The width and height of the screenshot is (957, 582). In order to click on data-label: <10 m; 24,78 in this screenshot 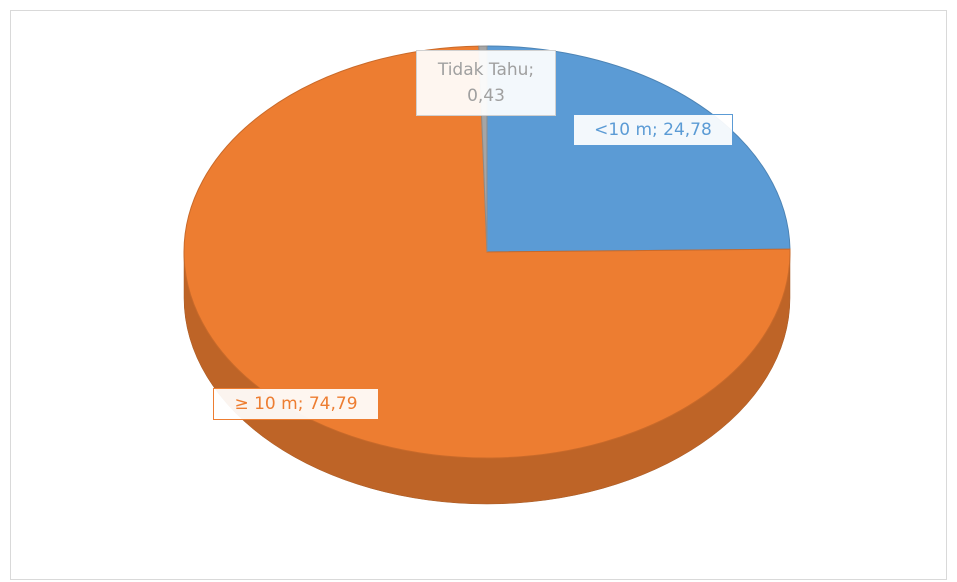, I will do `click(653, 130)`.